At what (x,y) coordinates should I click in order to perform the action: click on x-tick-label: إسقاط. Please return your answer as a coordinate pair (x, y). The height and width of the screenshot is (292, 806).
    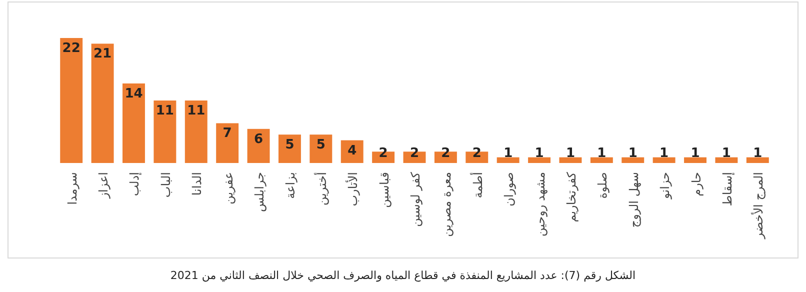
    Looking at the image, I should click on (727, 189).